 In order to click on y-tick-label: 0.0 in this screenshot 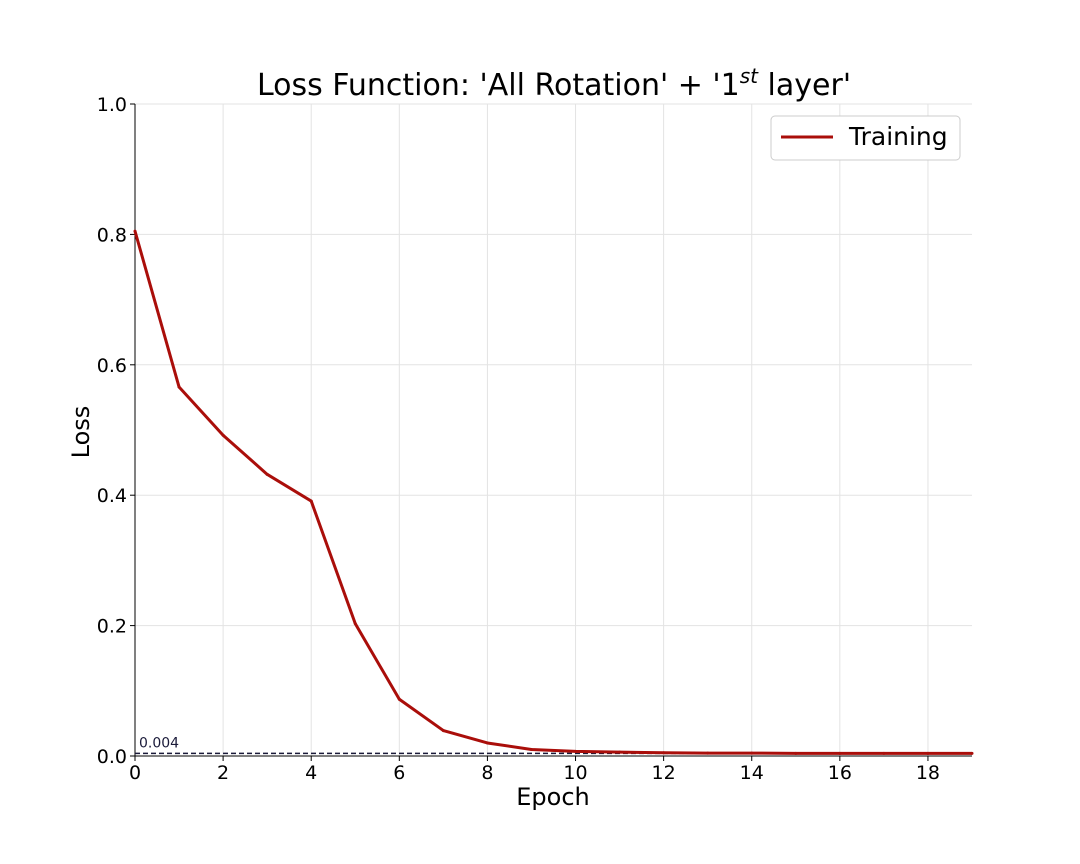, I will do `click(112, 757)`.